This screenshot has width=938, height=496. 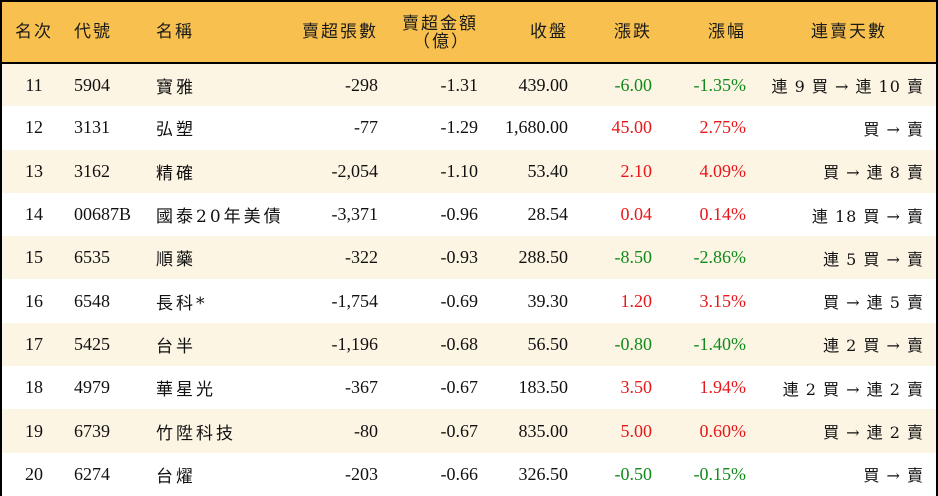 I want to click on cell-streak: 連 9 買 → 連 10 賣, so click(x=847, y=87).